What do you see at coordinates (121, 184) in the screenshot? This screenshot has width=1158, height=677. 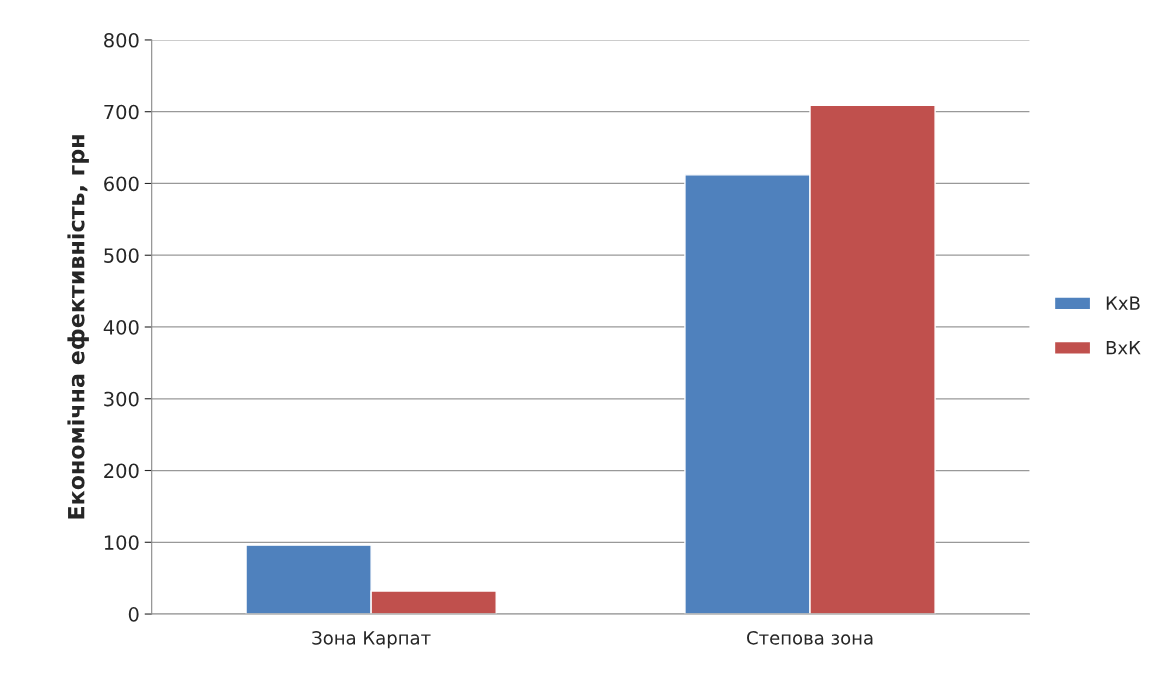 I see `y-tick-label: 600` at bounding box center [121, 184].